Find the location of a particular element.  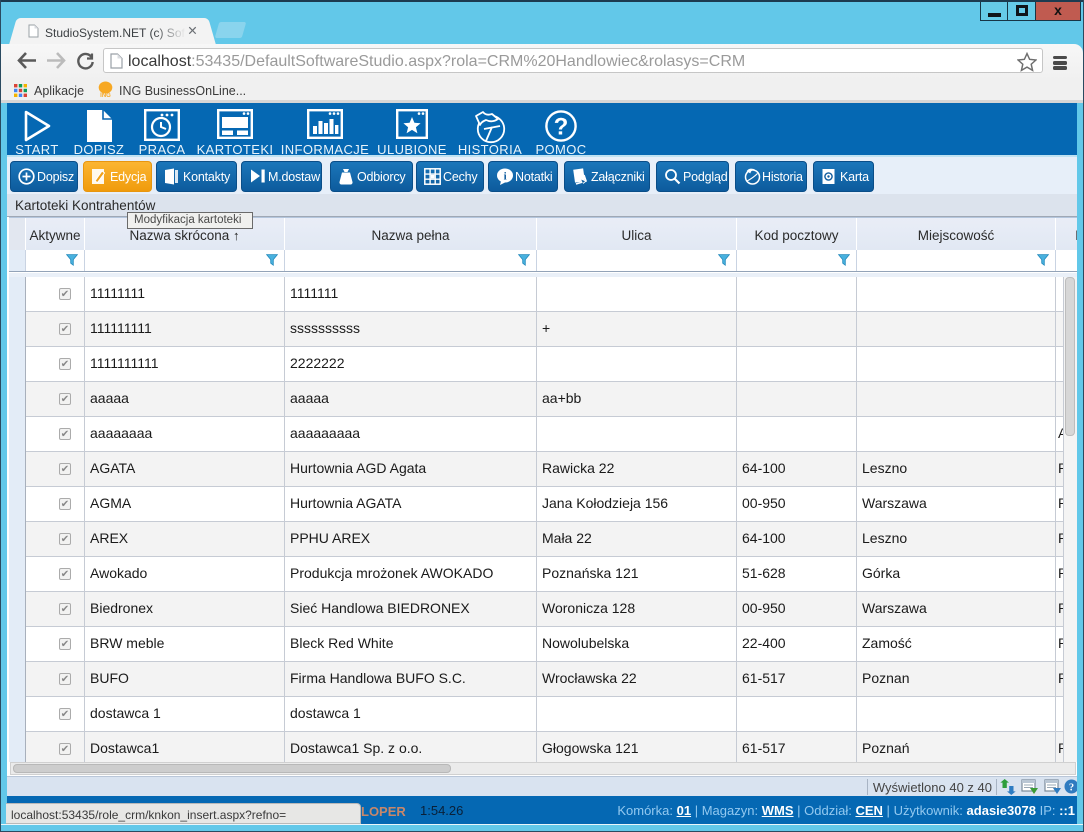

svg-text: i is located at coordinates (505, 177).